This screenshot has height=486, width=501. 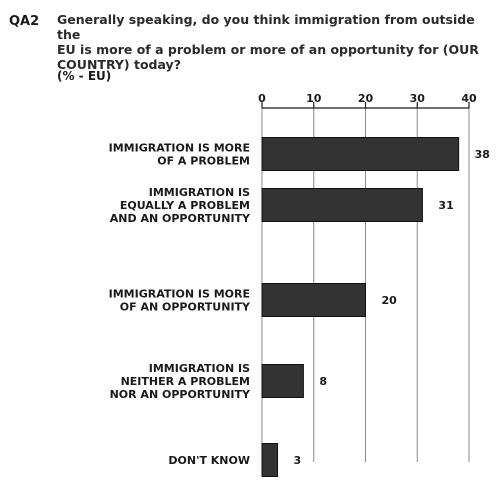 What do you see at coordinates (323, 381) in the screenshot?
I see `data-label: 8` at bounding box center [323, 381].